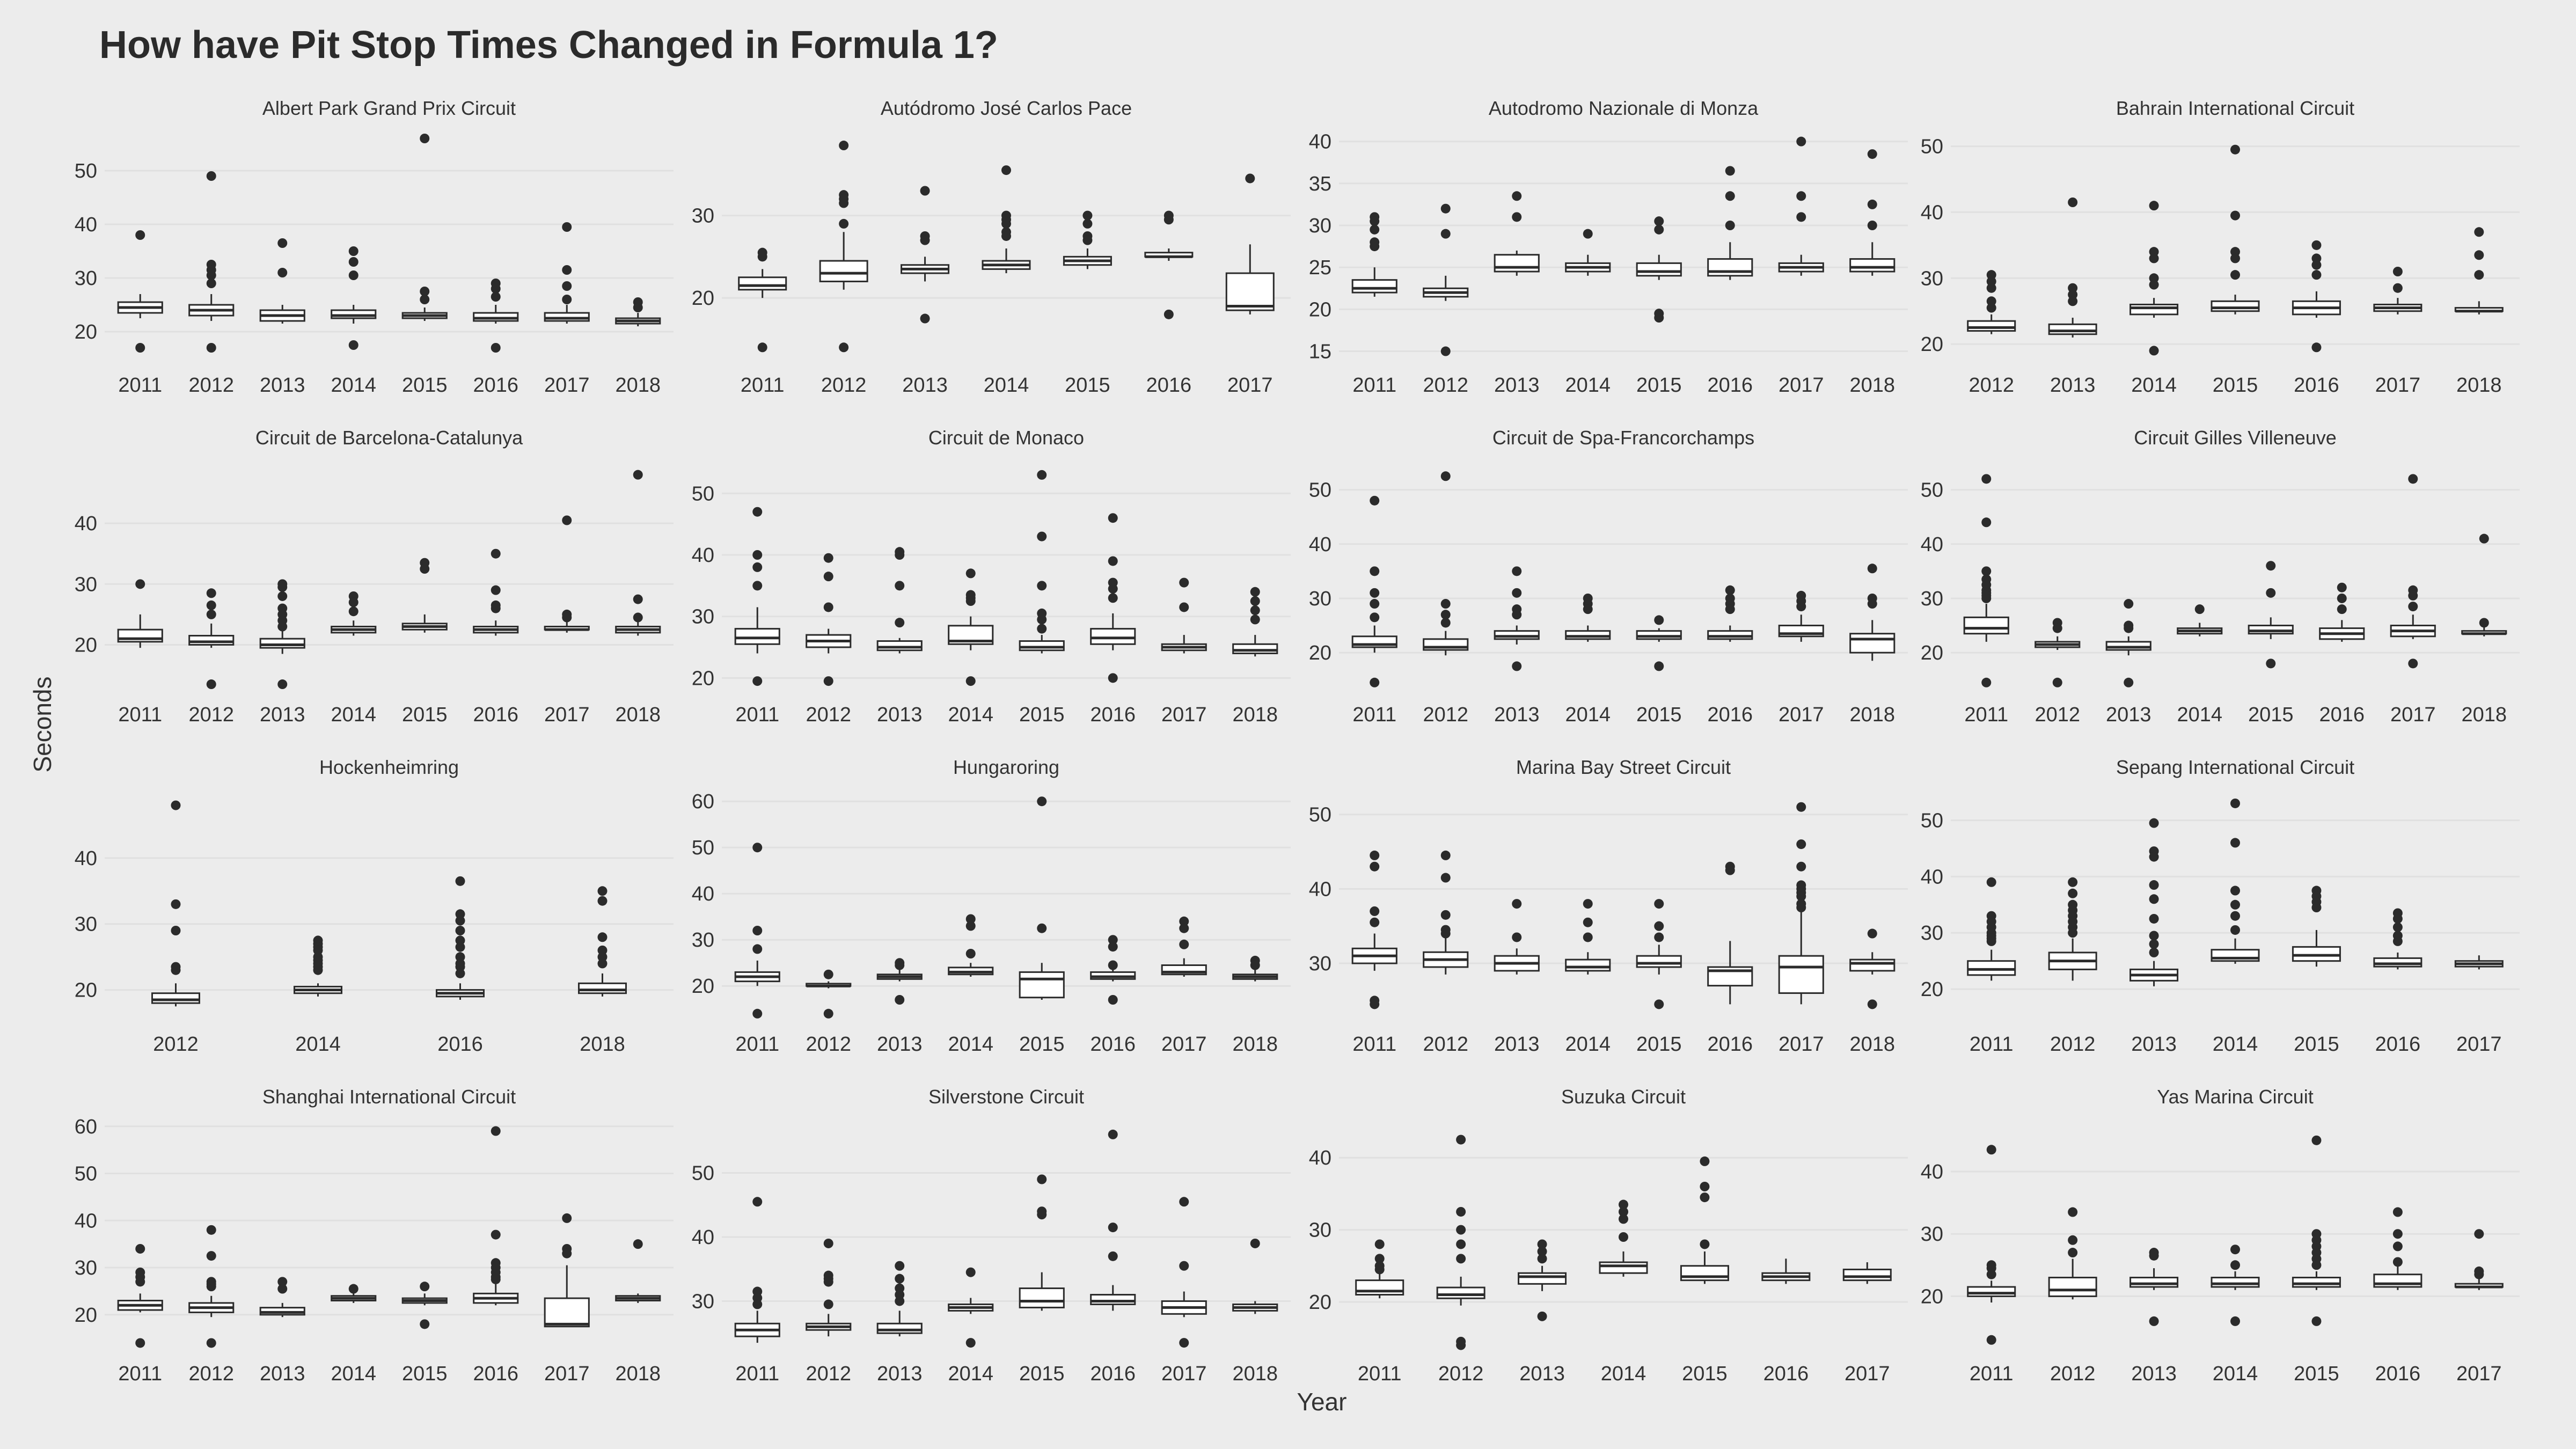 Image resolution: width=2576 pixels, height=1449 pixels. I want to click on y-tick-label: 30, so click(1320, 226).